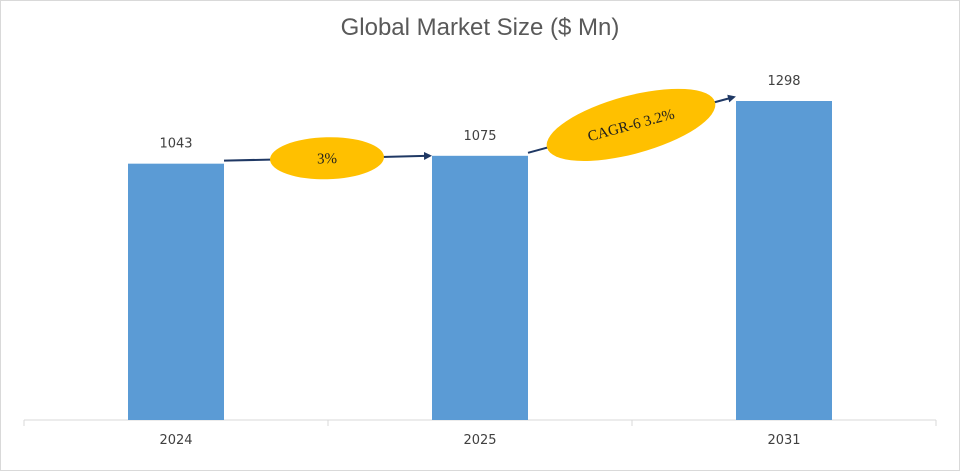 The height and width of the screenshot is (471, 960). Describe the element at coordinates (480, 287) in the screenshot. I see `bar-2025` at that location.